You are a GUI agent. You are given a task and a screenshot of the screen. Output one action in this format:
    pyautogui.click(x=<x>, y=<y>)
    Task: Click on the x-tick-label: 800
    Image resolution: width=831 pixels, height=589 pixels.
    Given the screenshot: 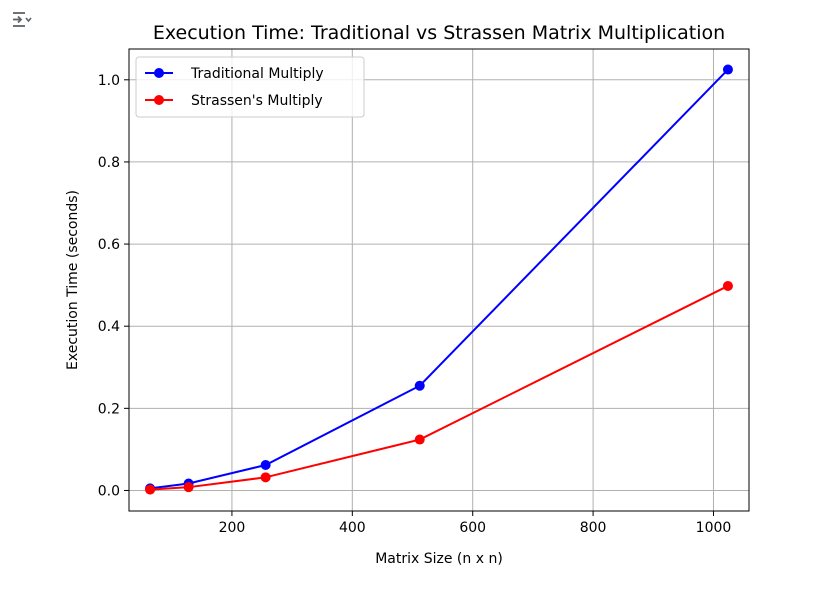 What is the action you would take?
    pyautogui.click(x=593, y=528)
    